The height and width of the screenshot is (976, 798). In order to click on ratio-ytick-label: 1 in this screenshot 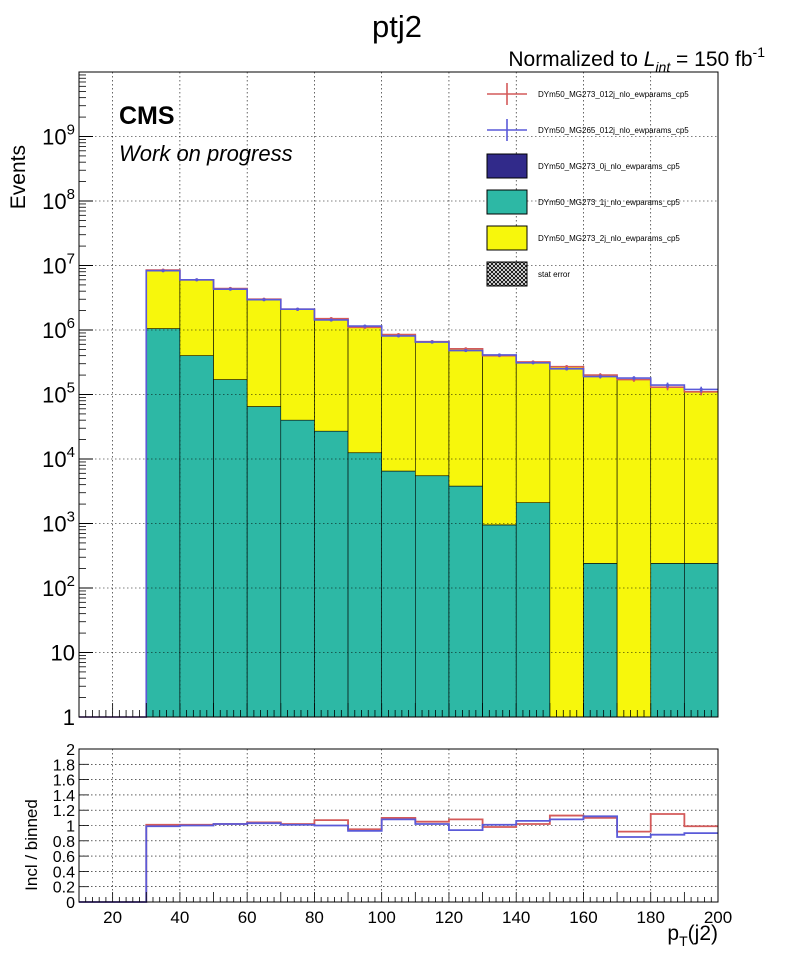, I will do `click(70, 827)`.